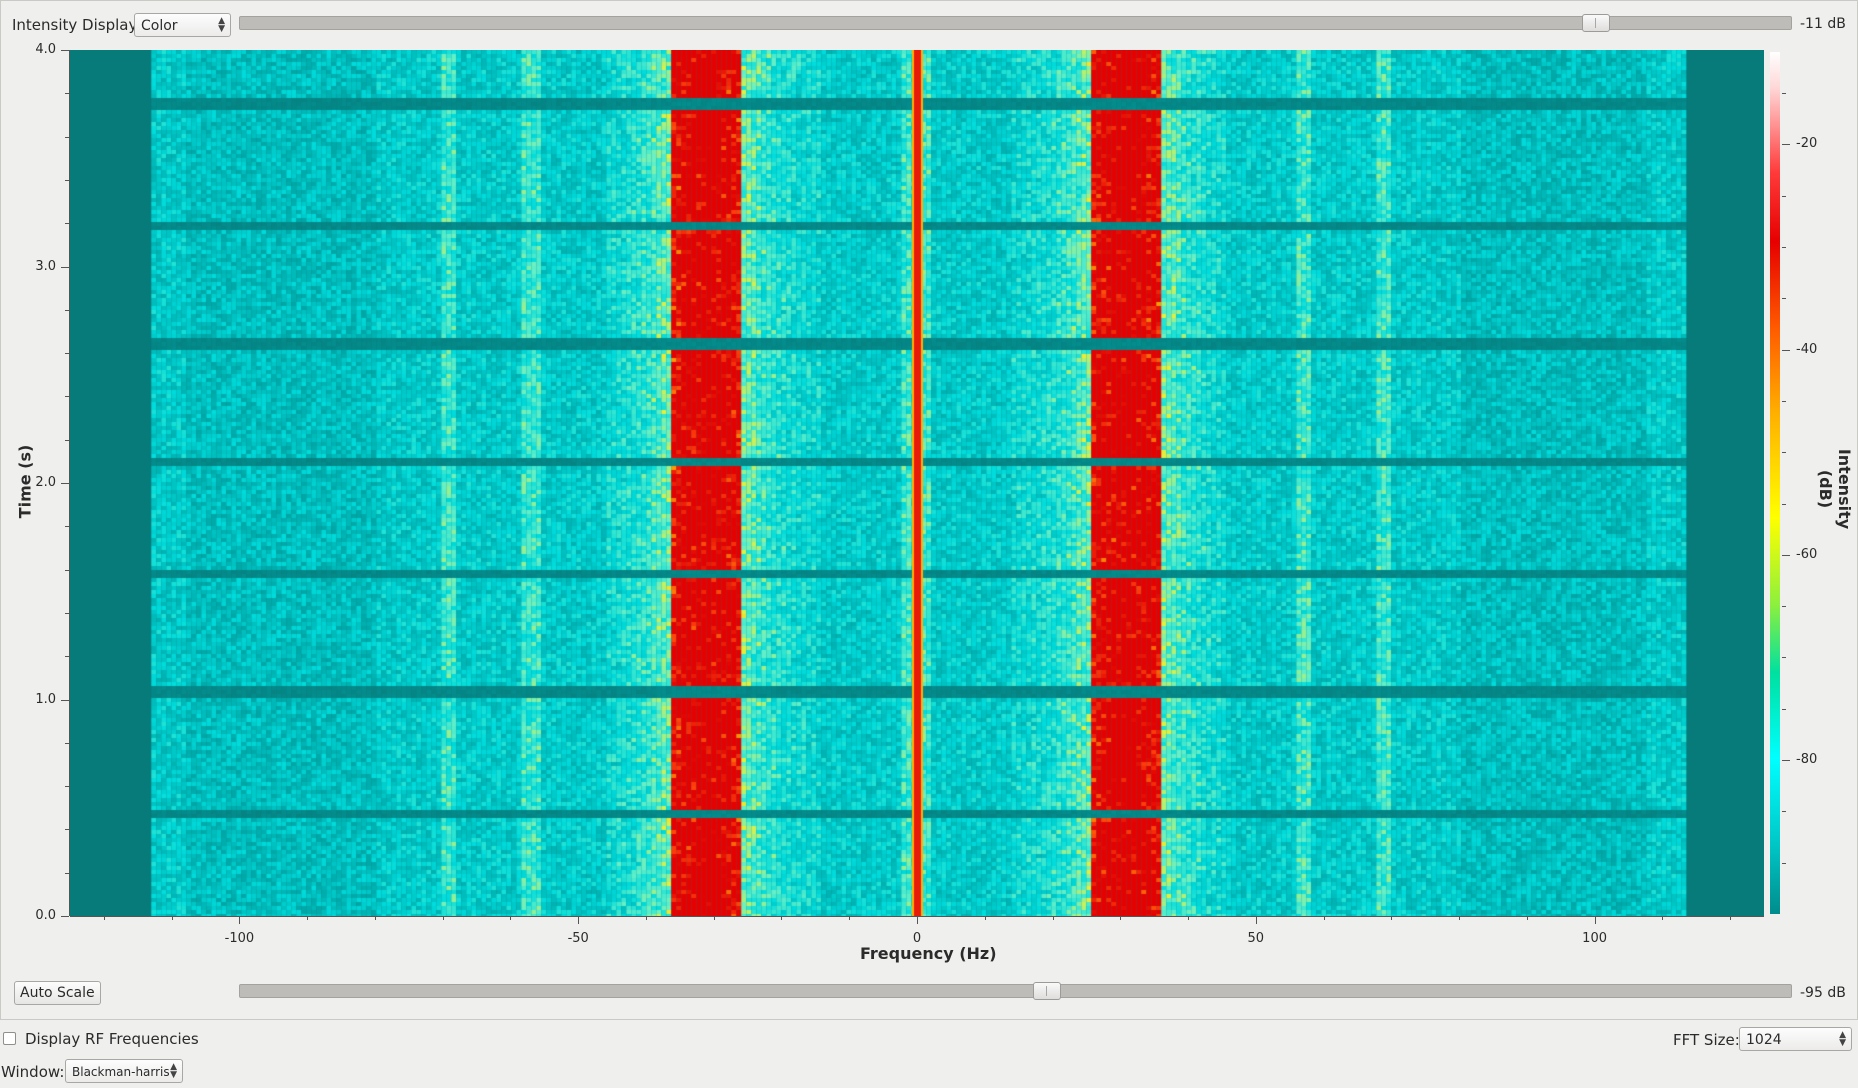 This screenshot has height=1088, width=1858. Describe the element at coordinates (578, 938) in the screenshot. I see `x-tick-label: -50` at that location.